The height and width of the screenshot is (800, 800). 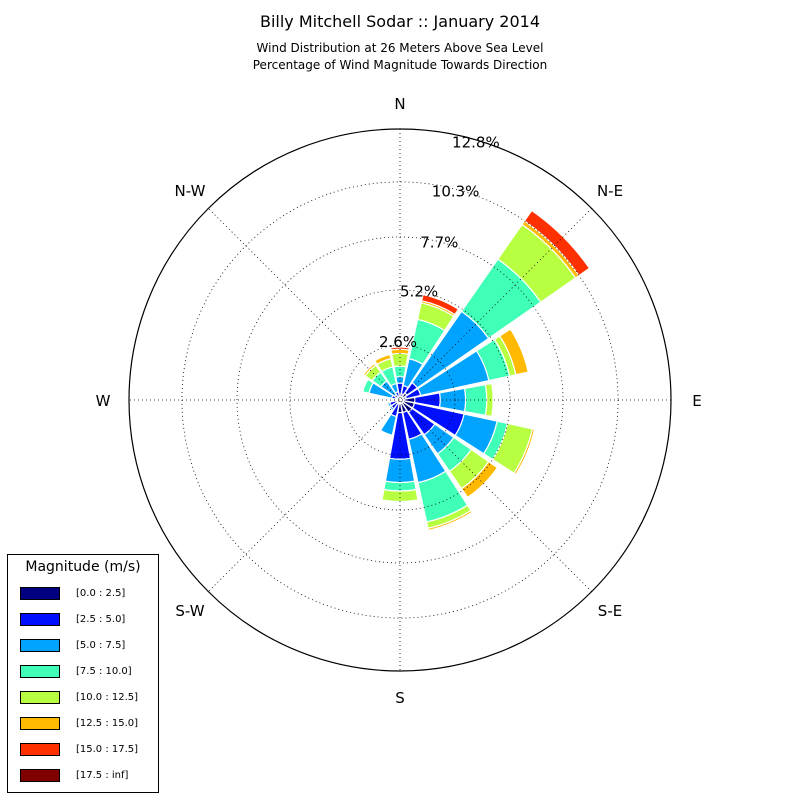 I want to click on legend-label: [5.0 : 7.5], so click(x=101, y=645).